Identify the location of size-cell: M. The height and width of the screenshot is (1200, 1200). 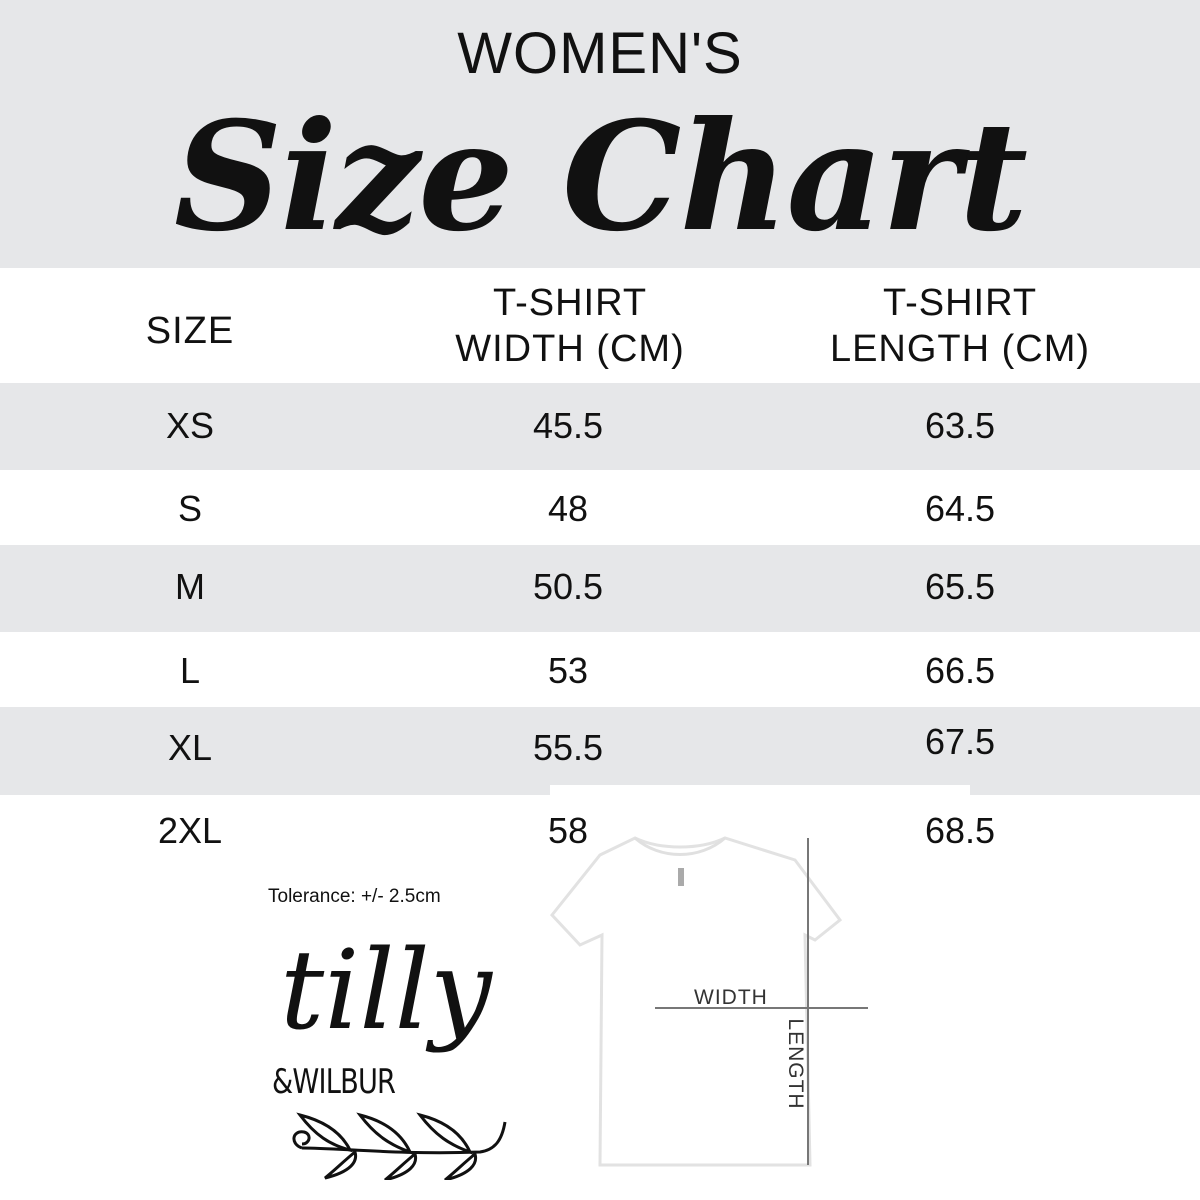
(190, 586).